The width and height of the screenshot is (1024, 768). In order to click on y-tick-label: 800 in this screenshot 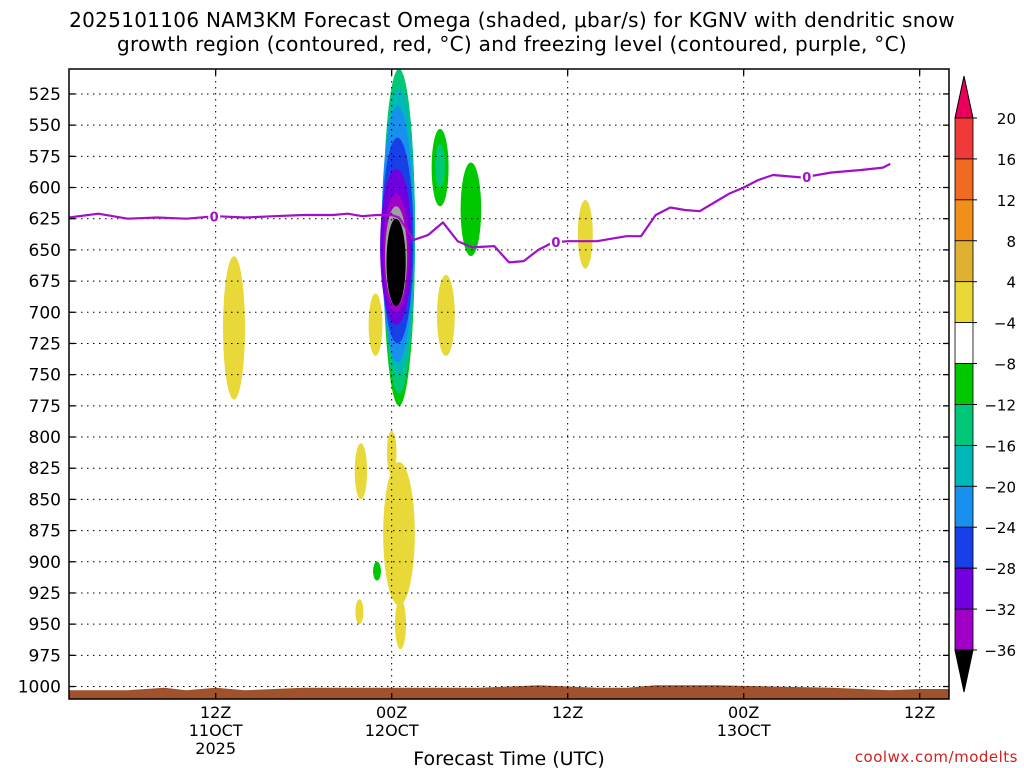, I will do `click(45, 438)`.